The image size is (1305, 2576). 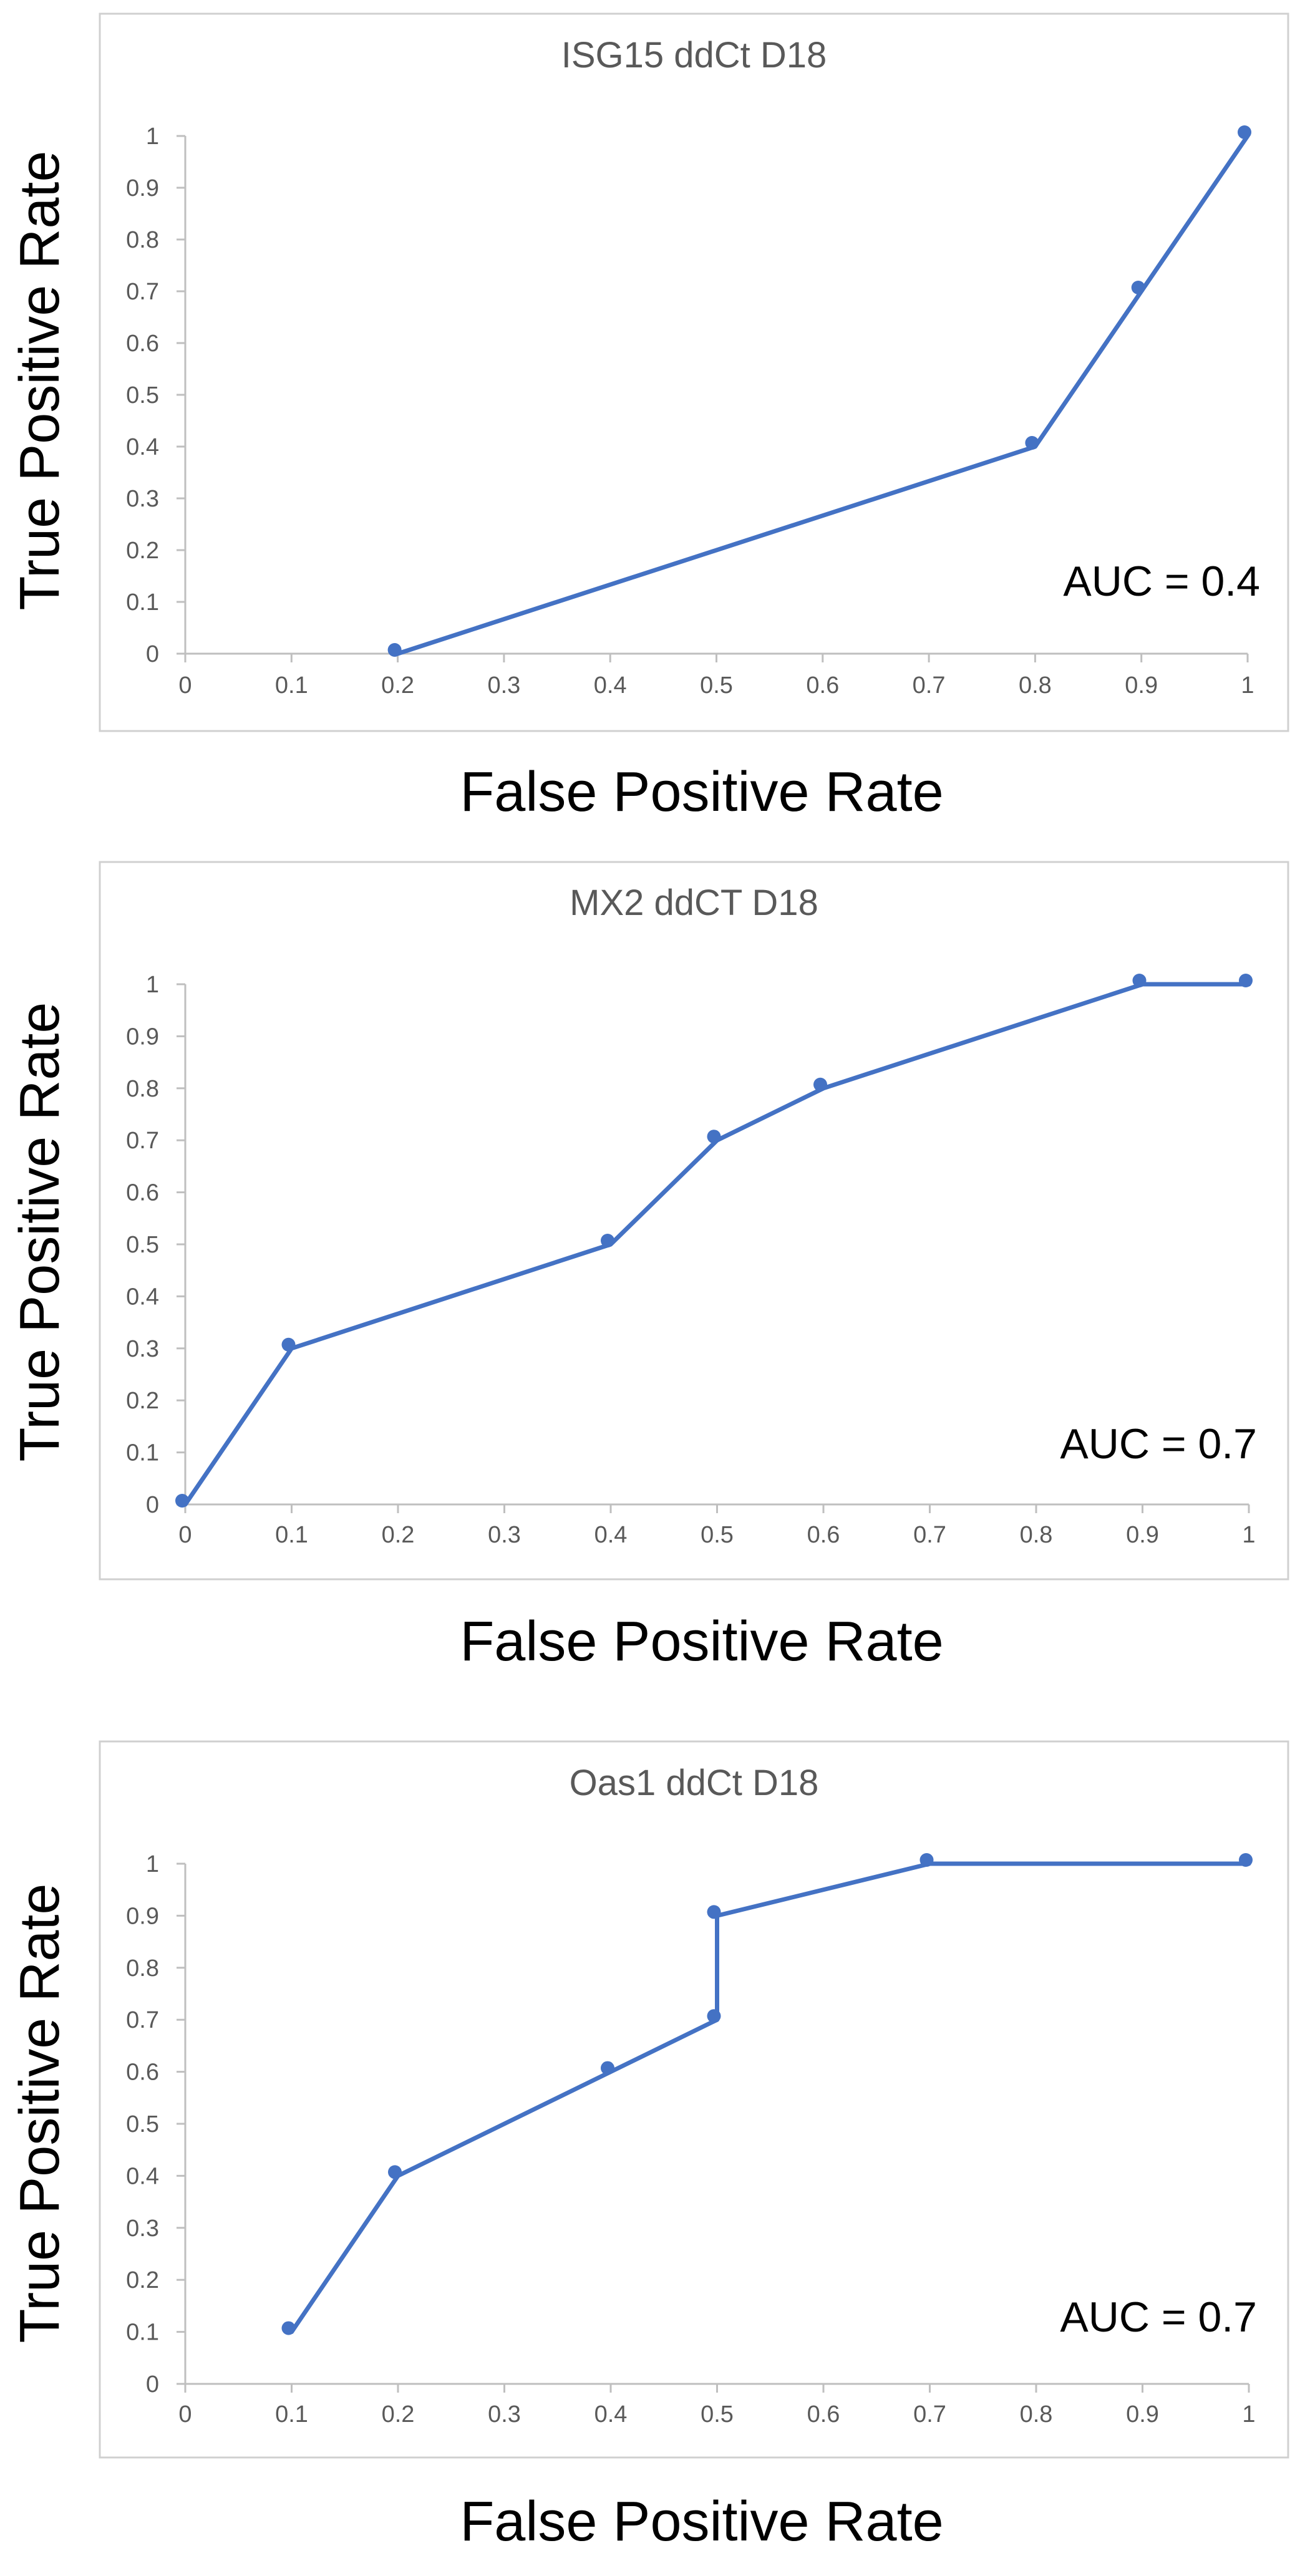 What do you see at coordinates (770, 2098) in the screenshot?
I see `roc-curve-line` at bounding box center [770, 2098].